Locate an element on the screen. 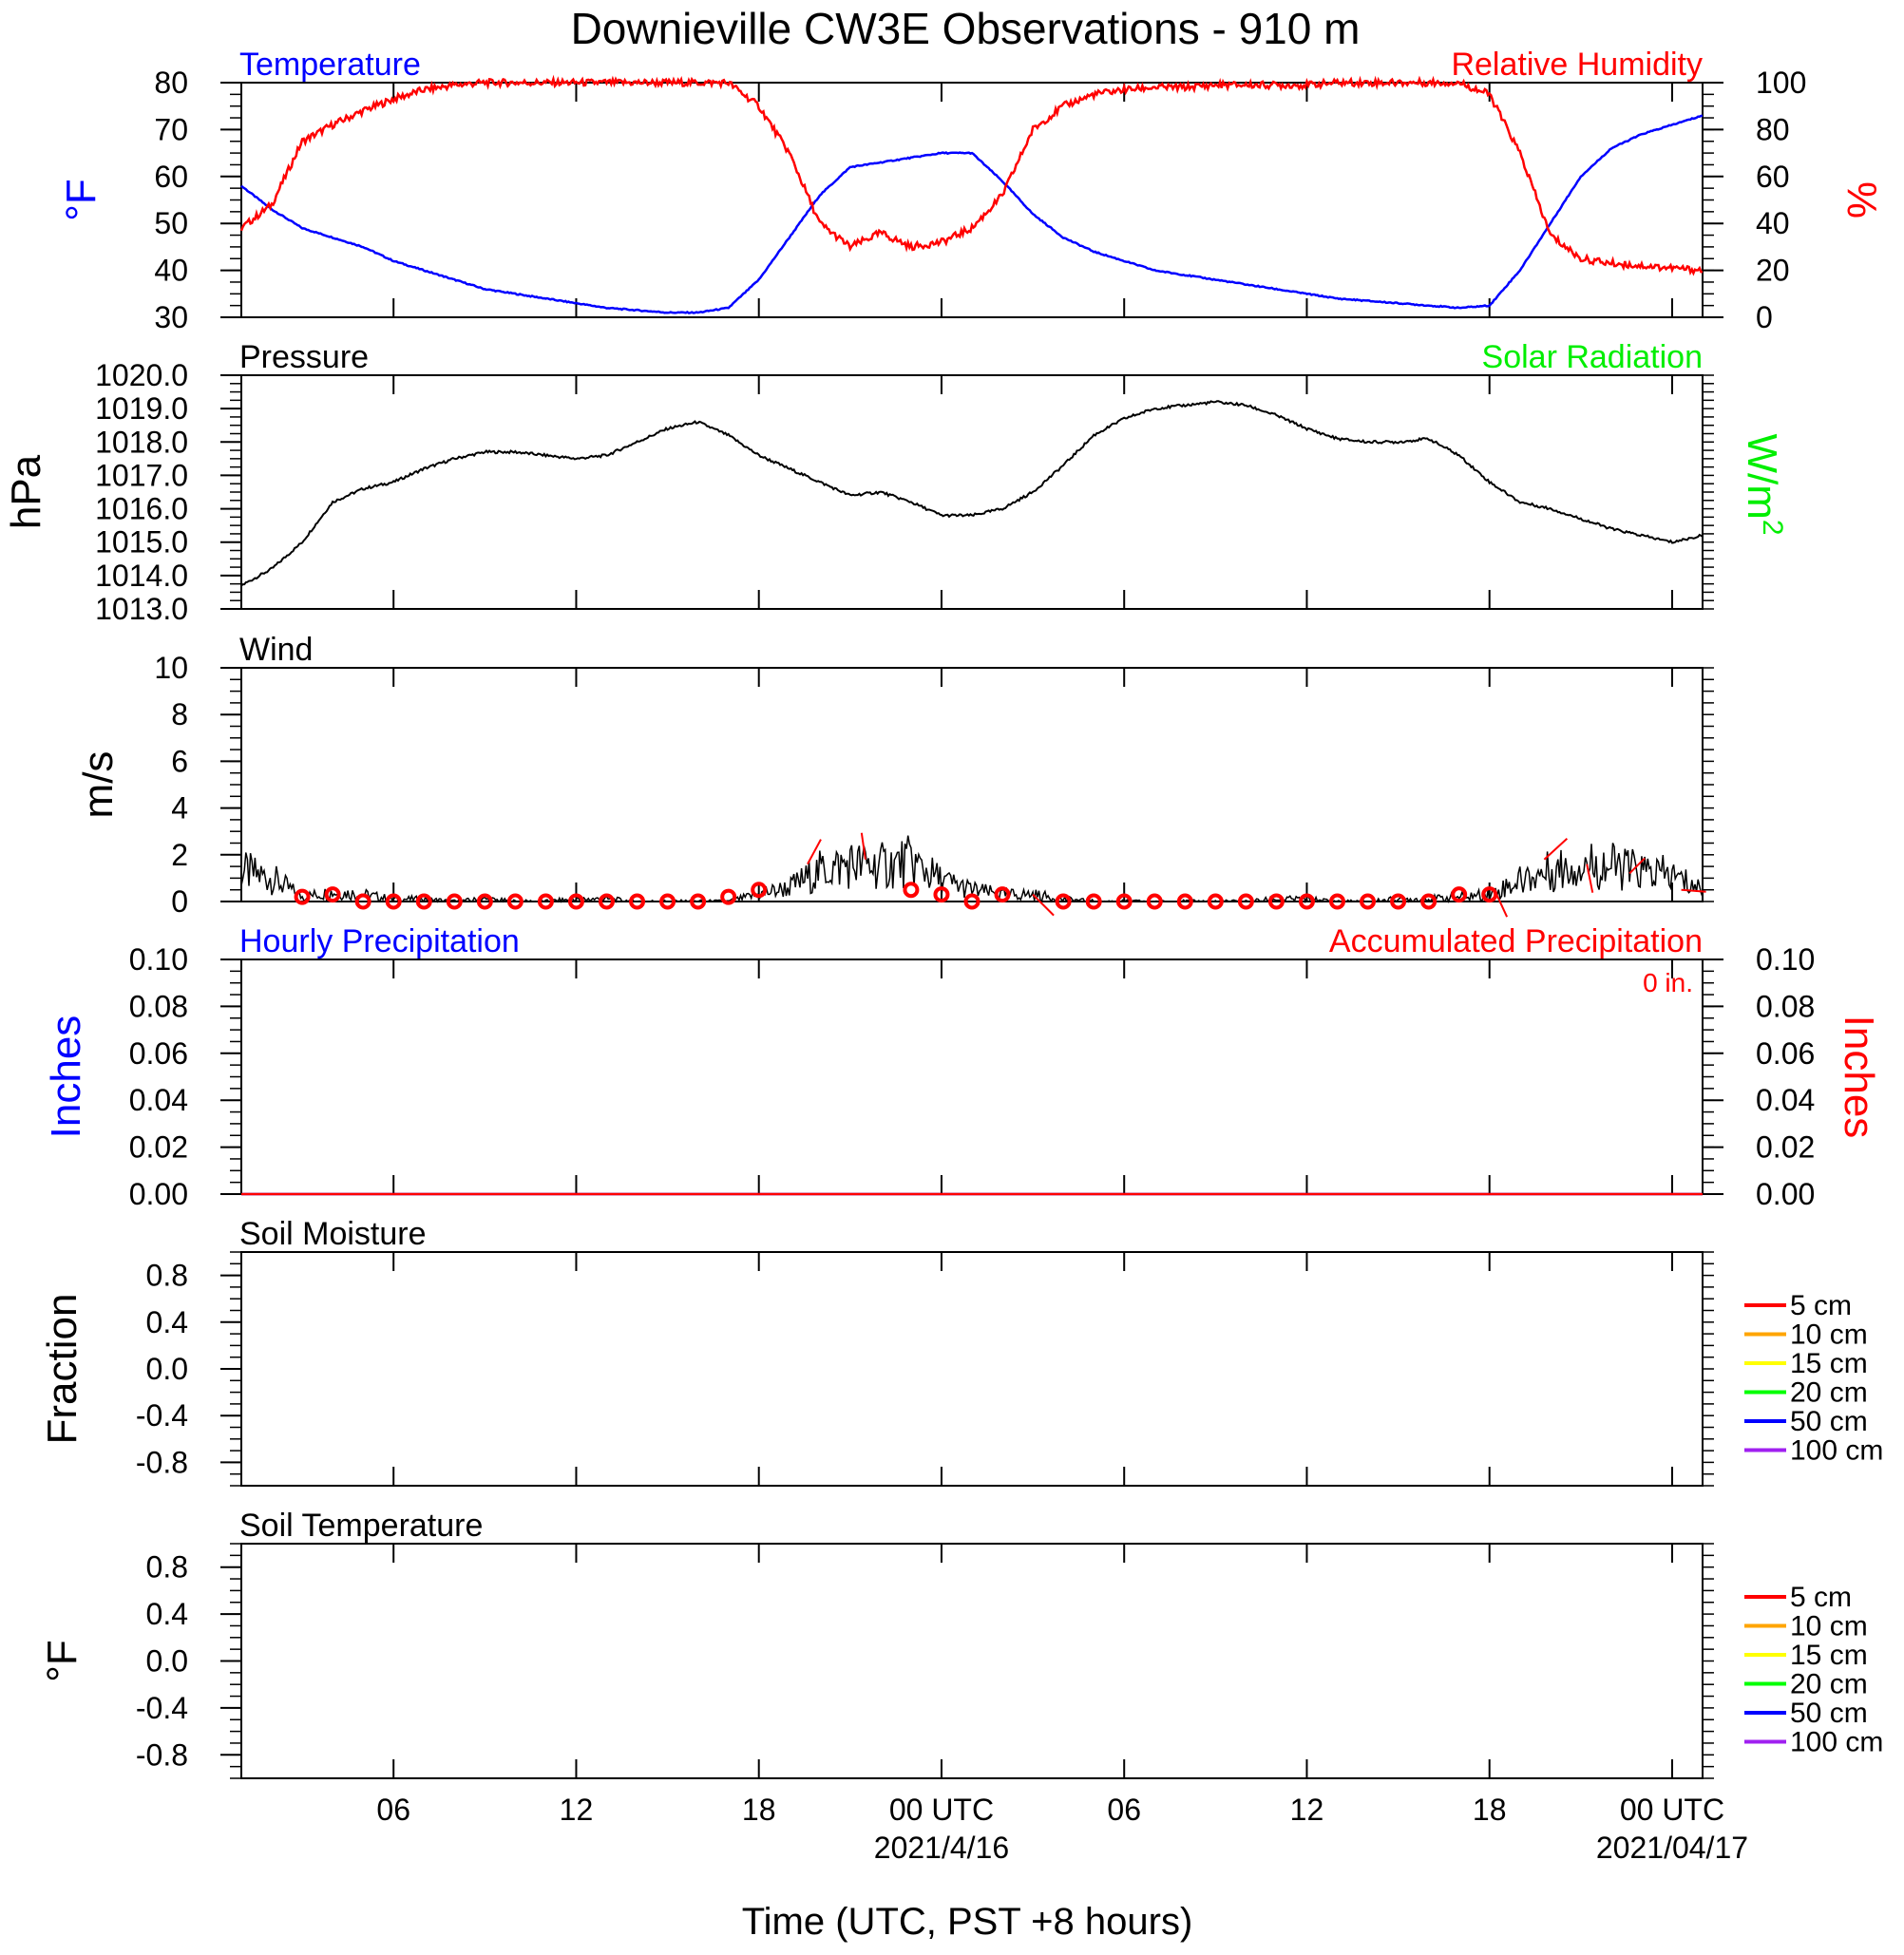  y-axis-label-right: Inches is located at coordinates (1859, 1077).